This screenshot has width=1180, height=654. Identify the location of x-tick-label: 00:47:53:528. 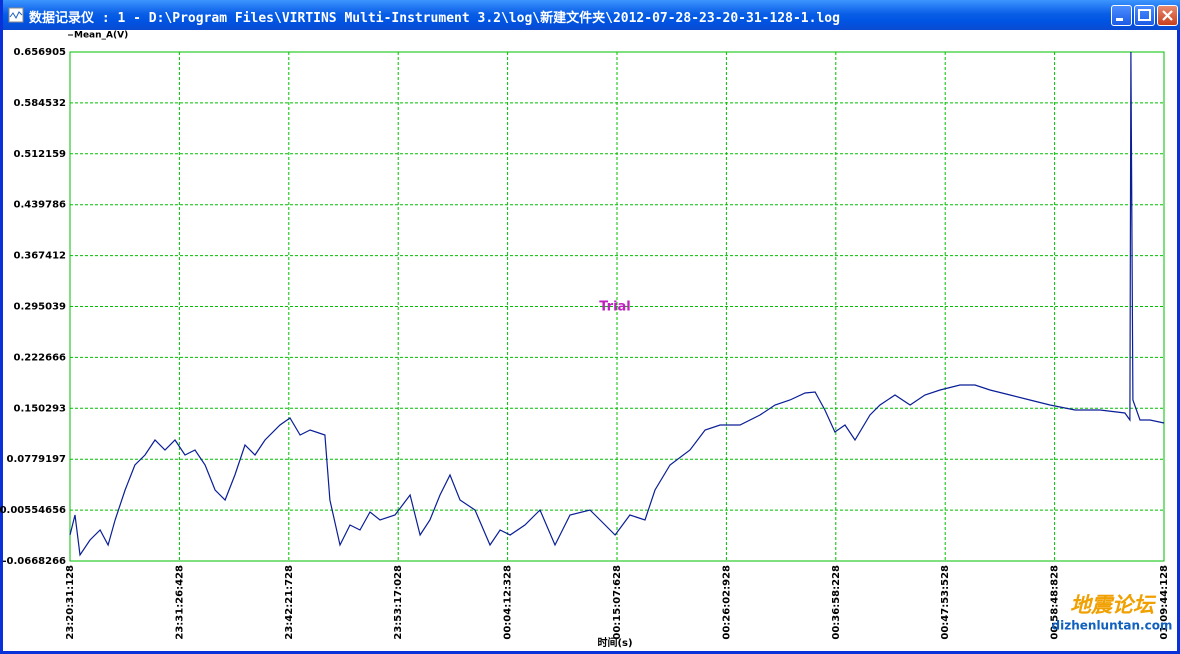
(945, 602).